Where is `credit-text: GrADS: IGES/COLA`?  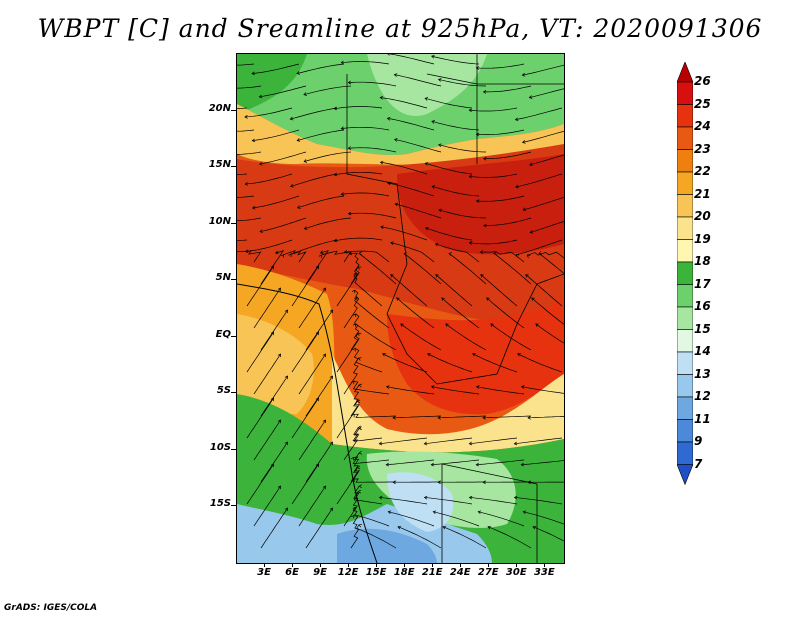
credit-text: GrADS: IGES/COLA is located at coordinates (51, 608).